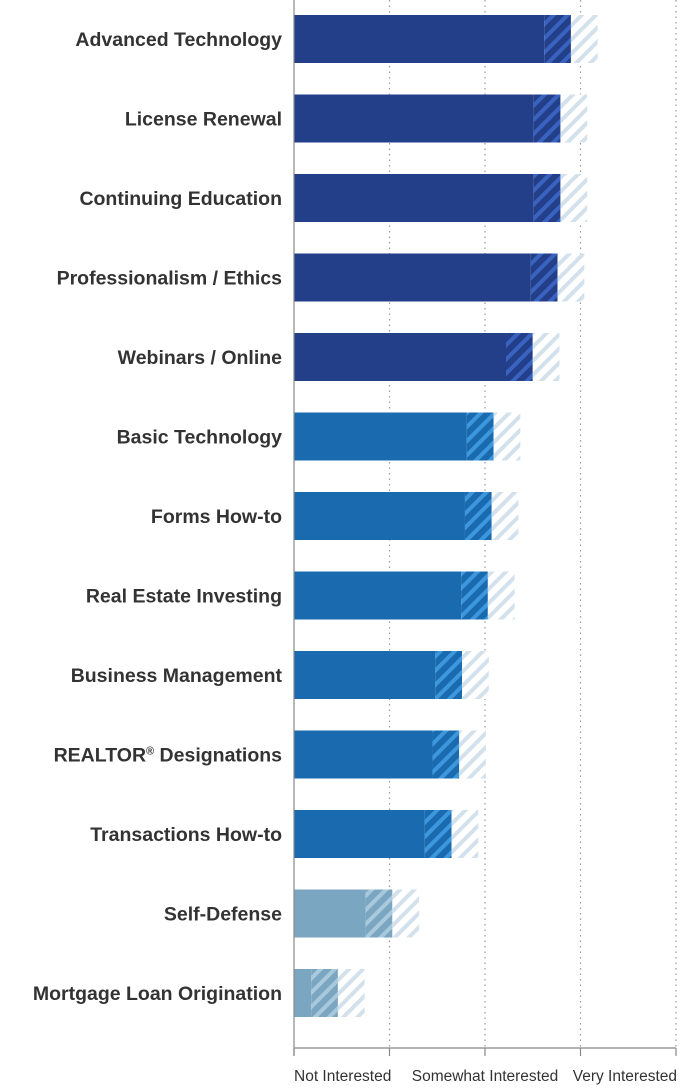  Describe the element at coordinates (485, 1076) in the screenshot. I see `x-tick-label-2: Somewhat Interested` at that location.